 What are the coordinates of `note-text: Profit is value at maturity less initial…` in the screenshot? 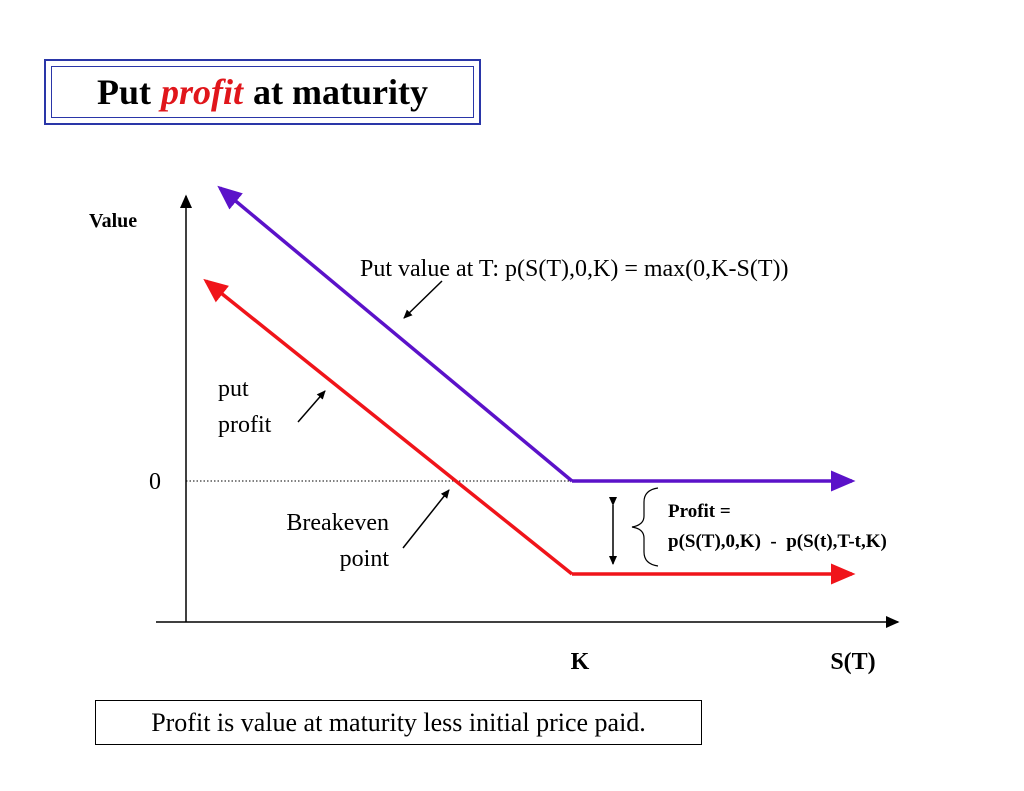 It's located at (398, 722).